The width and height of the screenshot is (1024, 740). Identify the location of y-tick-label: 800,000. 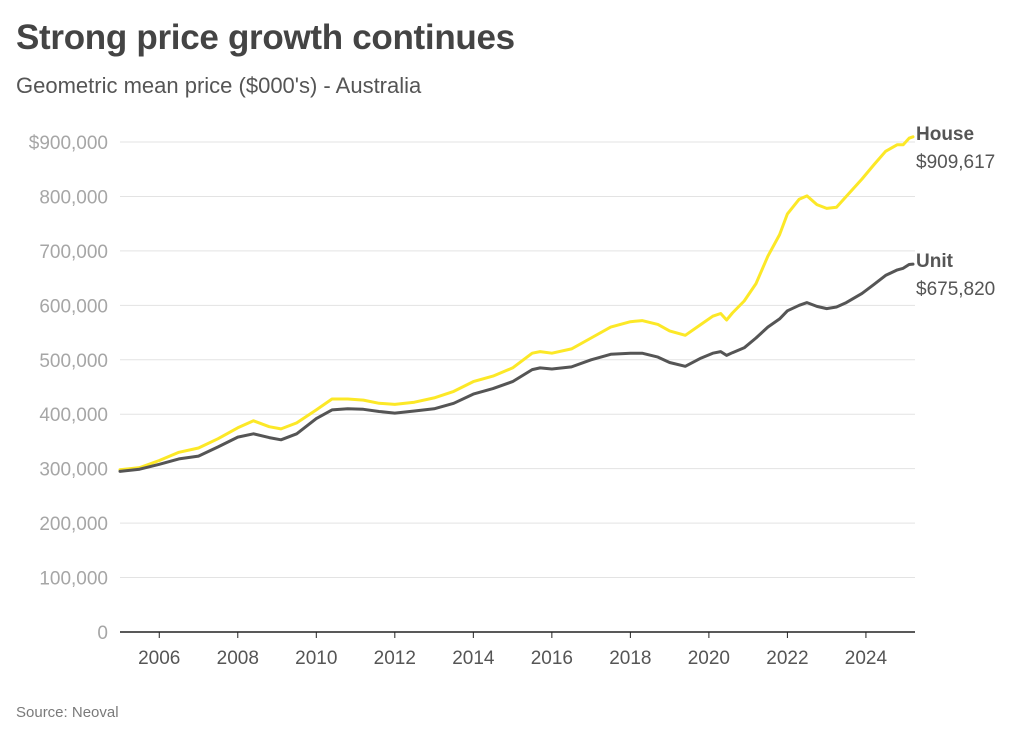
(73, 197).